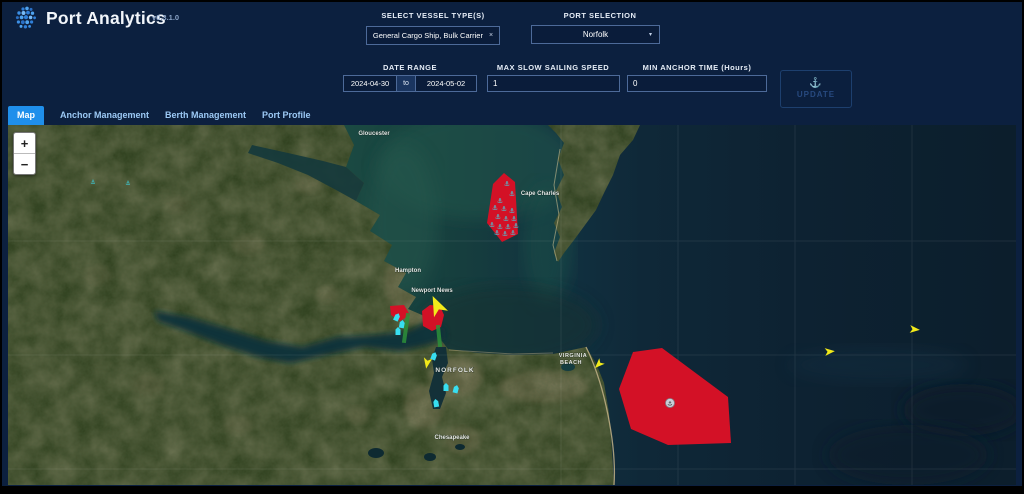 The width and height of the screenshot is (1024, 494). I want to click on map-place-label: VIRGINIA, so click(573, 356).